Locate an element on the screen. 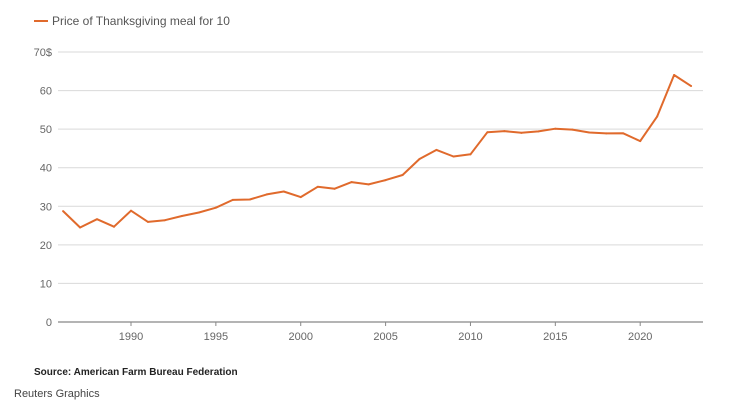  x-tick-label: 2010 is located at coordinates (470, 337).